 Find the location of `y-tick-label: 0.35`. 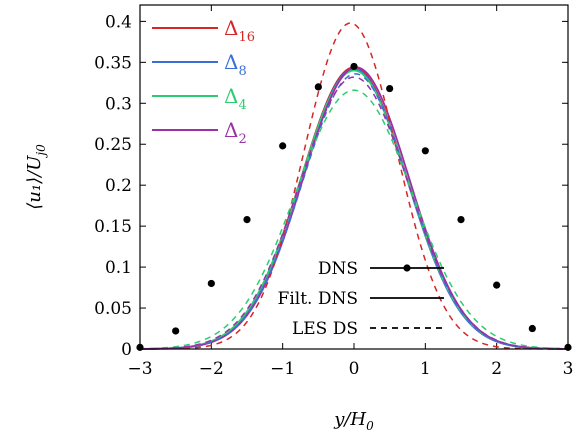

y-tick-label: 0.35 is located at coordinates (113, 63).